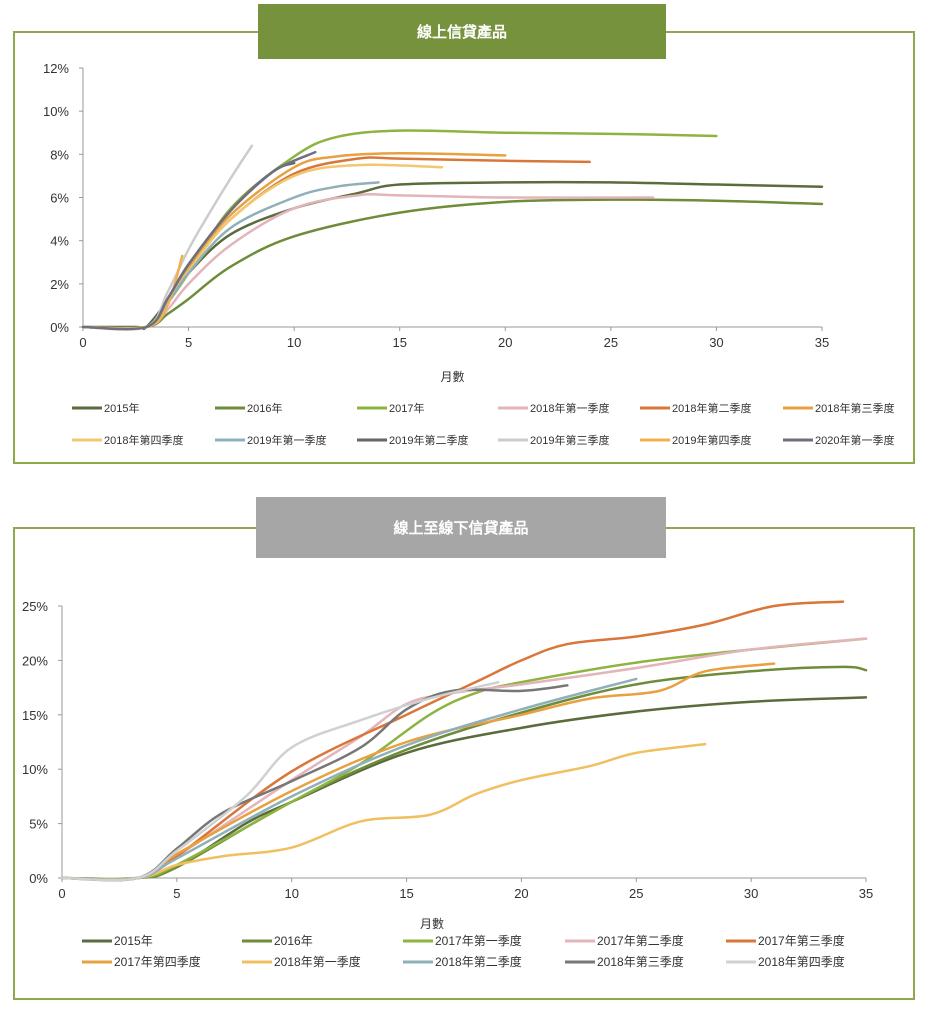 The height and width of the screenshot is (1012, 928). Describe the element at coordinates (569, 440) in the screenshot. I see `legend-label: 2019年第三季度` at that location.